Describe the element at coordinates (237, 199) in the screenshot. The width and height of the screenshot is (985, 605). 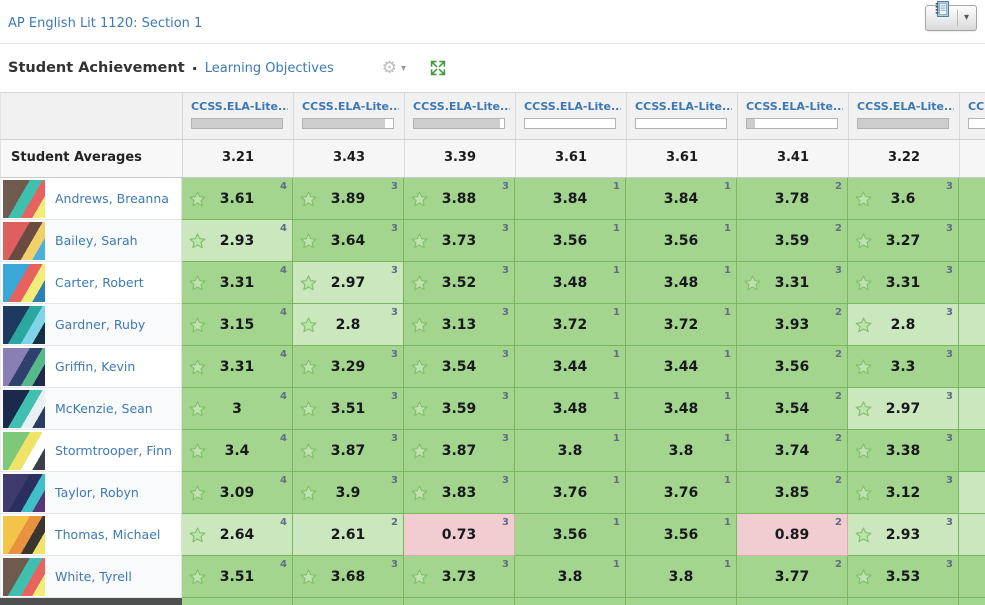
I see `grade-cell: 3.61 4` at that location.